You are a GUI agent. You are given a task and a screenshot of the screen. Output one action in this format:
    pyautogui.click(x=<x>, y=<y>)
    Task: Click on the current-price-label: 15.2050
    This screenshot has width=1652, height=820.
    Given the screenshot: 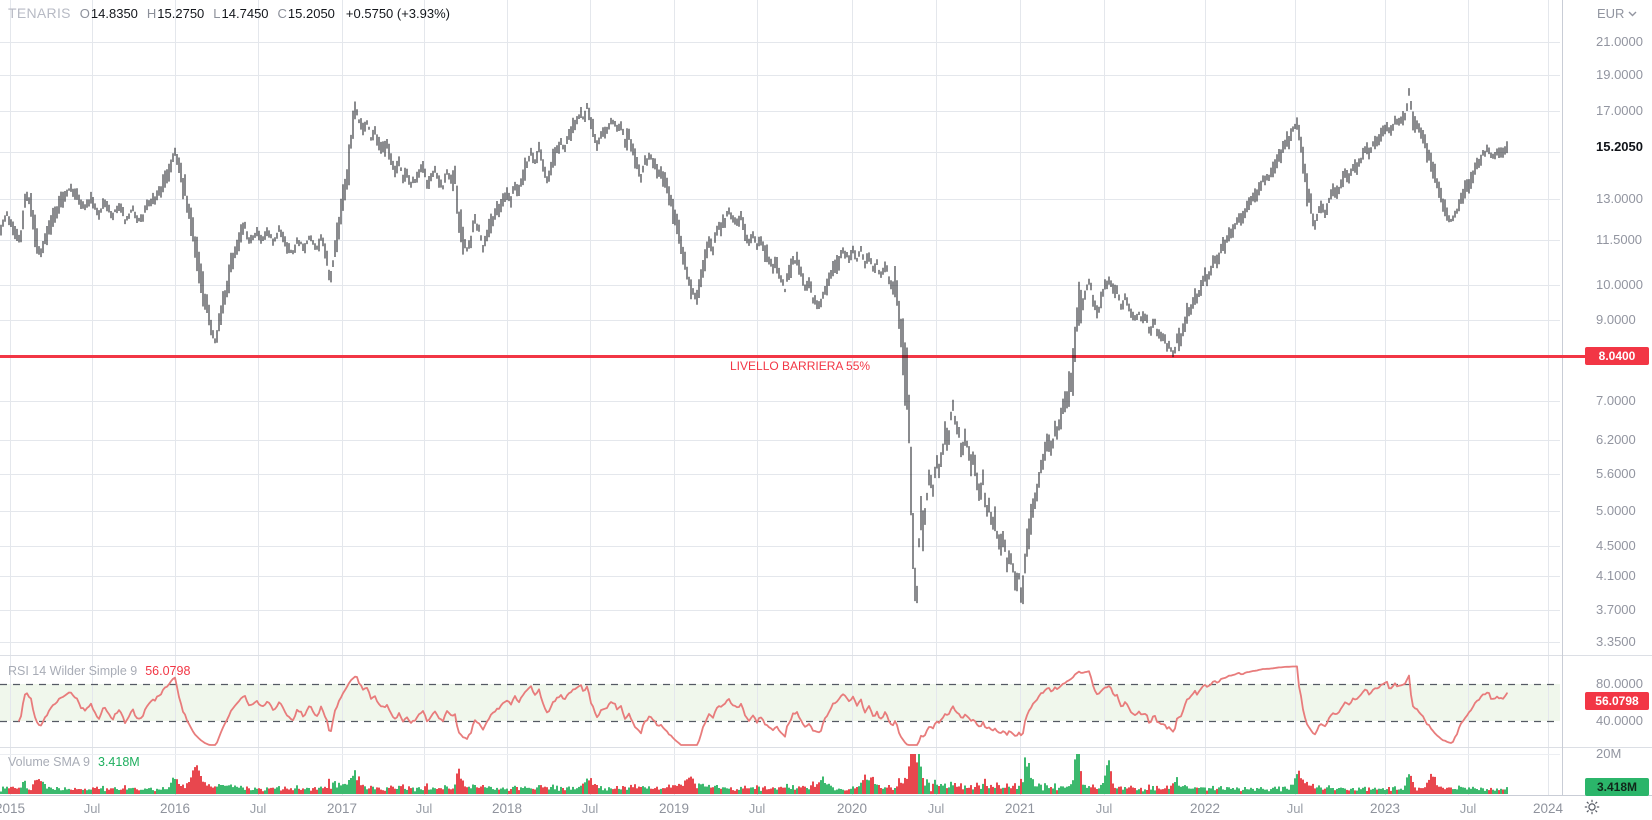 What is the action you would take?
    pyautogui.click(x=1619, y=146)
    